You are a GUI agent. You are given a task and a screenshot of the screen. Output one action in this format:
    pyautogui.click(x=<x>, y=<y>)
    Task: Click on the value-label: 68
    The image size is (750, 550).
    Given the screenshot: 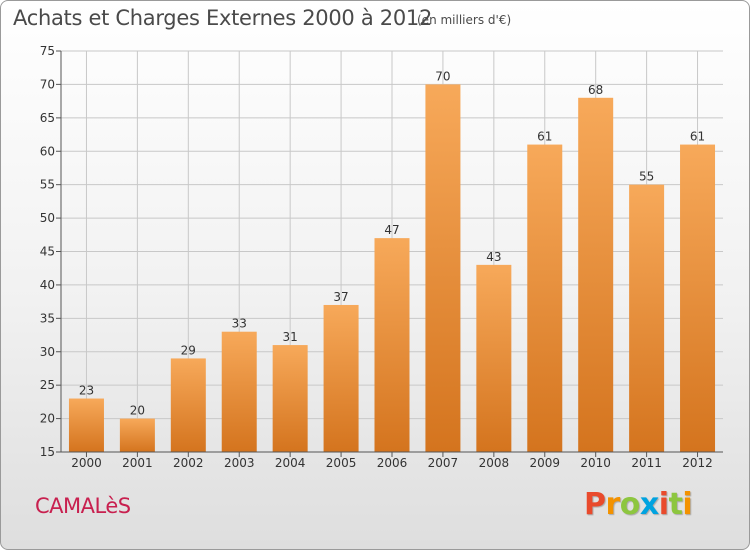 What is the action you would take?
    pyautogui.click(x=595, y=90)
    